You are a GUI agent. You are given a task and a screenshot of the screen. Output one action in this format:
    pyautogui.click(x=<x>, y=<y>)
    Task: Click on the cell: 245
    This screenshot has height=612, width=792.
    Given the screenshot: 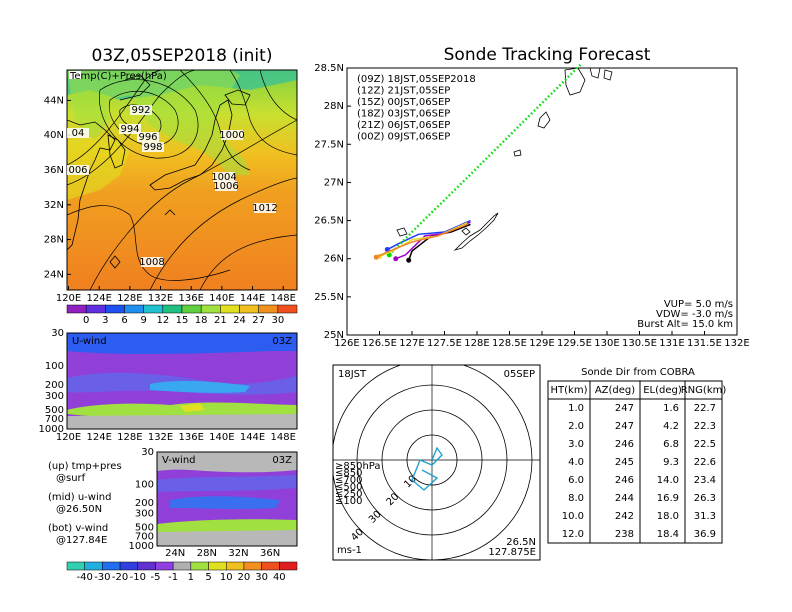 What is the action you would take?
    pyautogui.click(x=624, y=462)
    